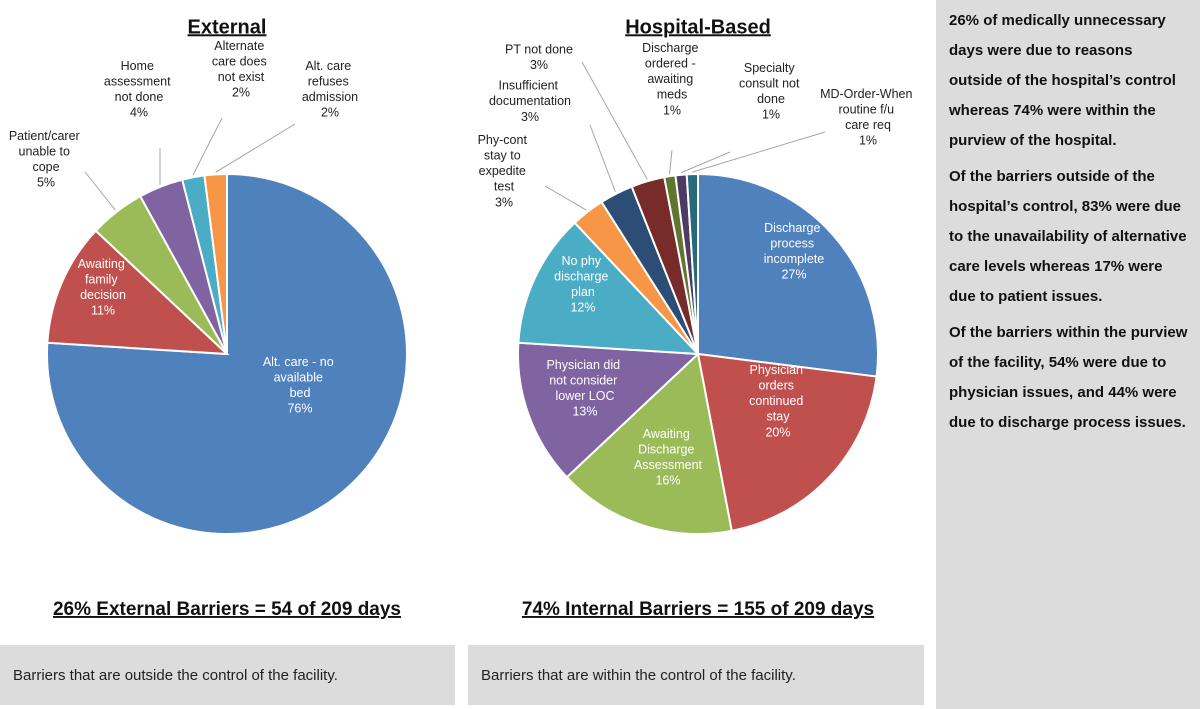  Describe the element at coordinates (672, 71) in the screenshot. I see `slice-label: Discharge ordered - awaiting meds` at that location.